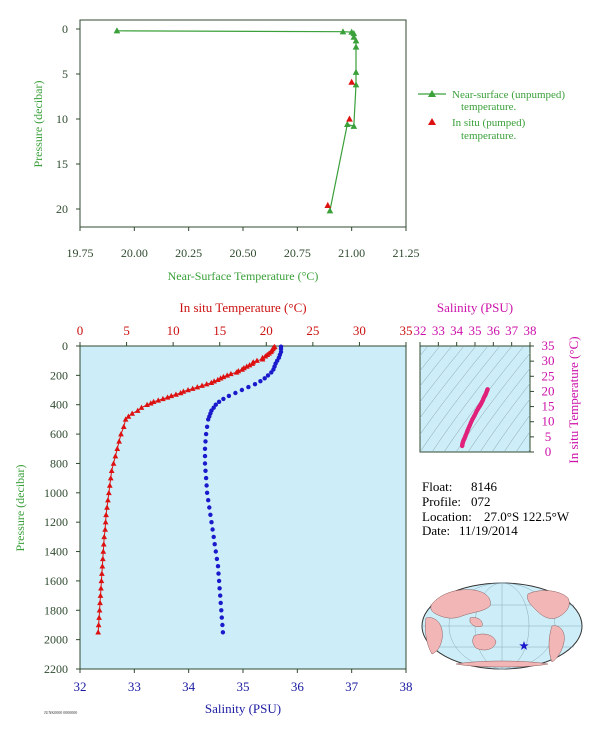 The width and height of the screenshot is (601, 732). What do you see at coordinates (548, 390) in the screenshot?
I see `ts-temperature-tick-label: 20` at bounding box center [548, 390].